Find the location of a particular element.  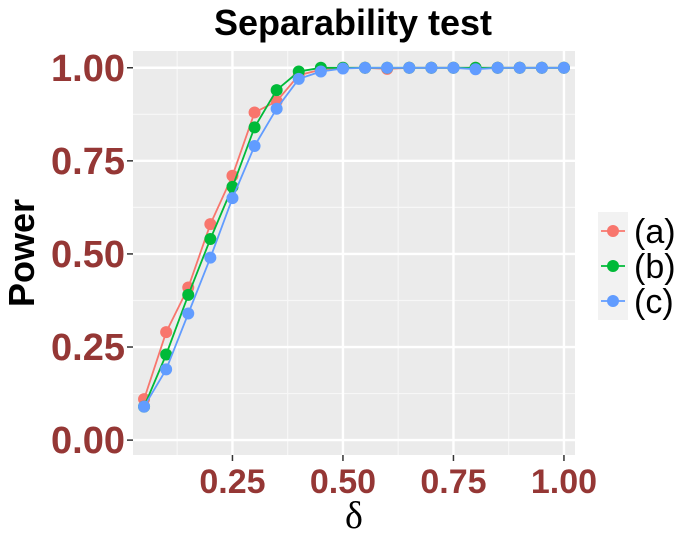

y-tick-label: 1.00 is located at coordinates (88, 69).